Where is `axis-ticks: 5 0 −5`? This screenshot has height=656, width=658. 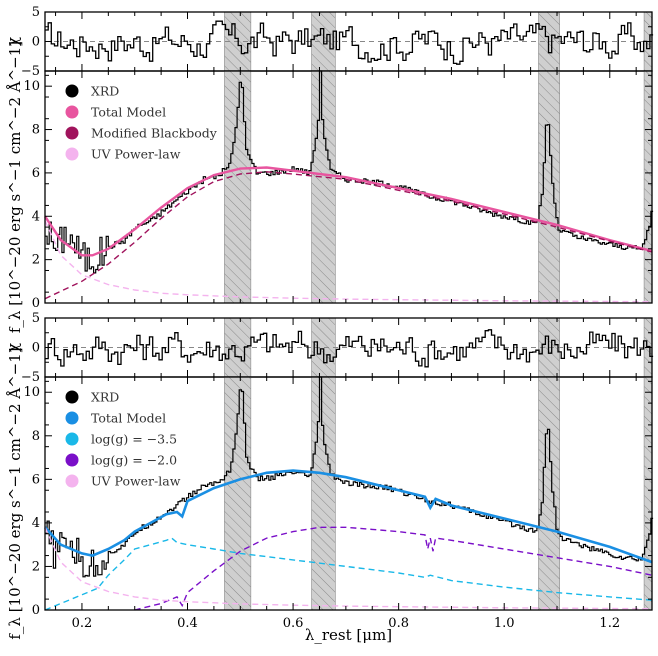
axis-ticks: 5 0 −5 is located at coordinates (336, 42).